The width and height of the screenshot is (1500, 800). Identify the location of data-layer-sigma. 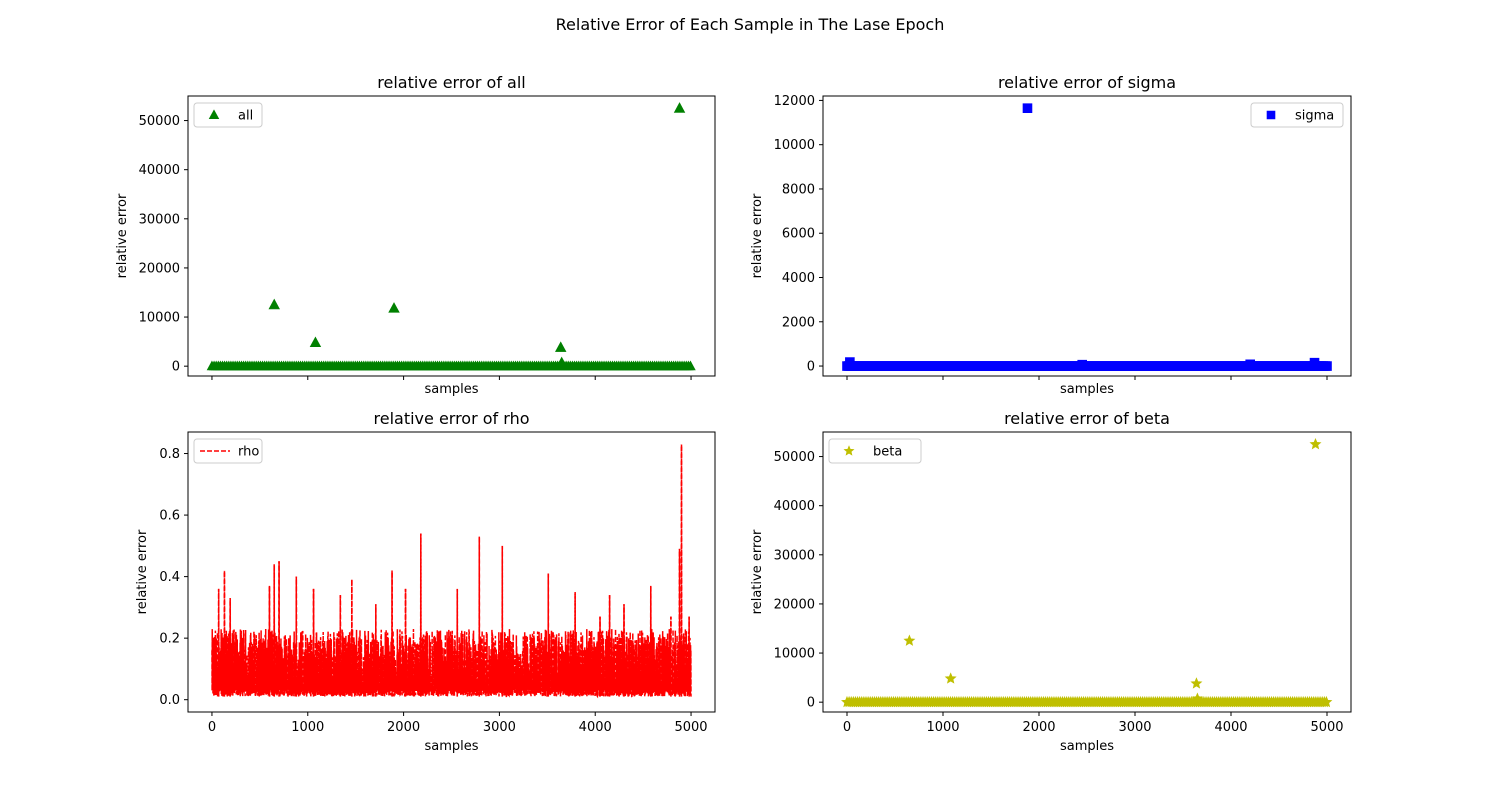
(1087, 237).